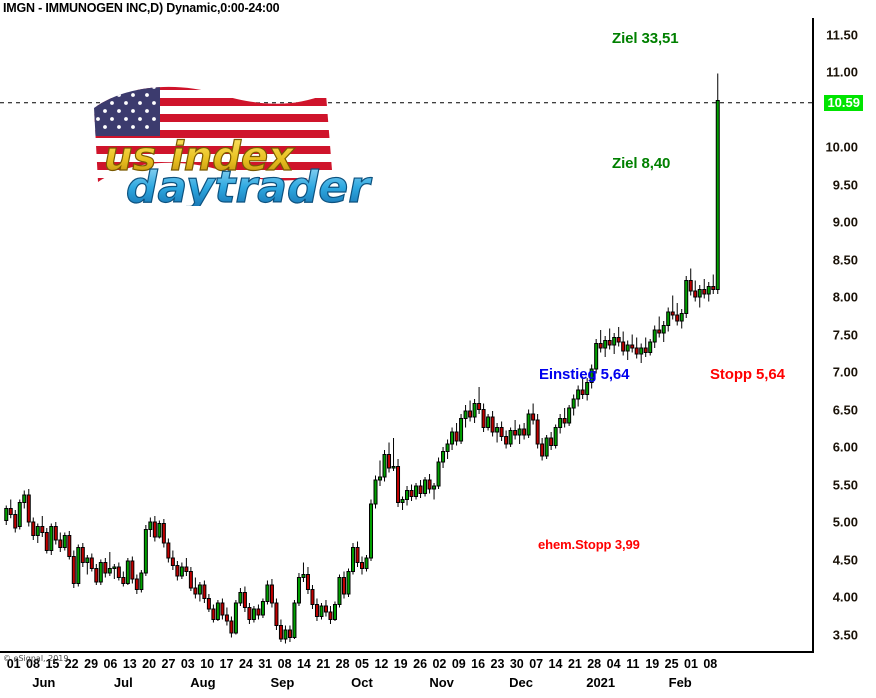 The height and width of the screenshot is (698, 876). Describe the element at coordinates (845, 372) in the screenshot. I see `price-tick: 7.00` at that location.